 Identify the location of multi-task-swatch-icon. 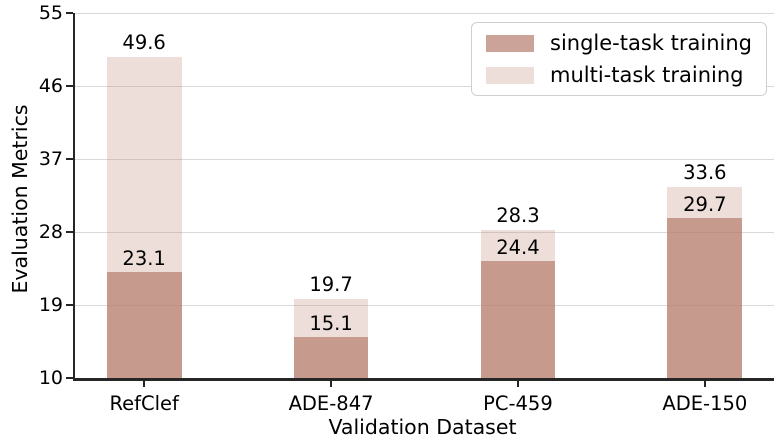
(510, 75).